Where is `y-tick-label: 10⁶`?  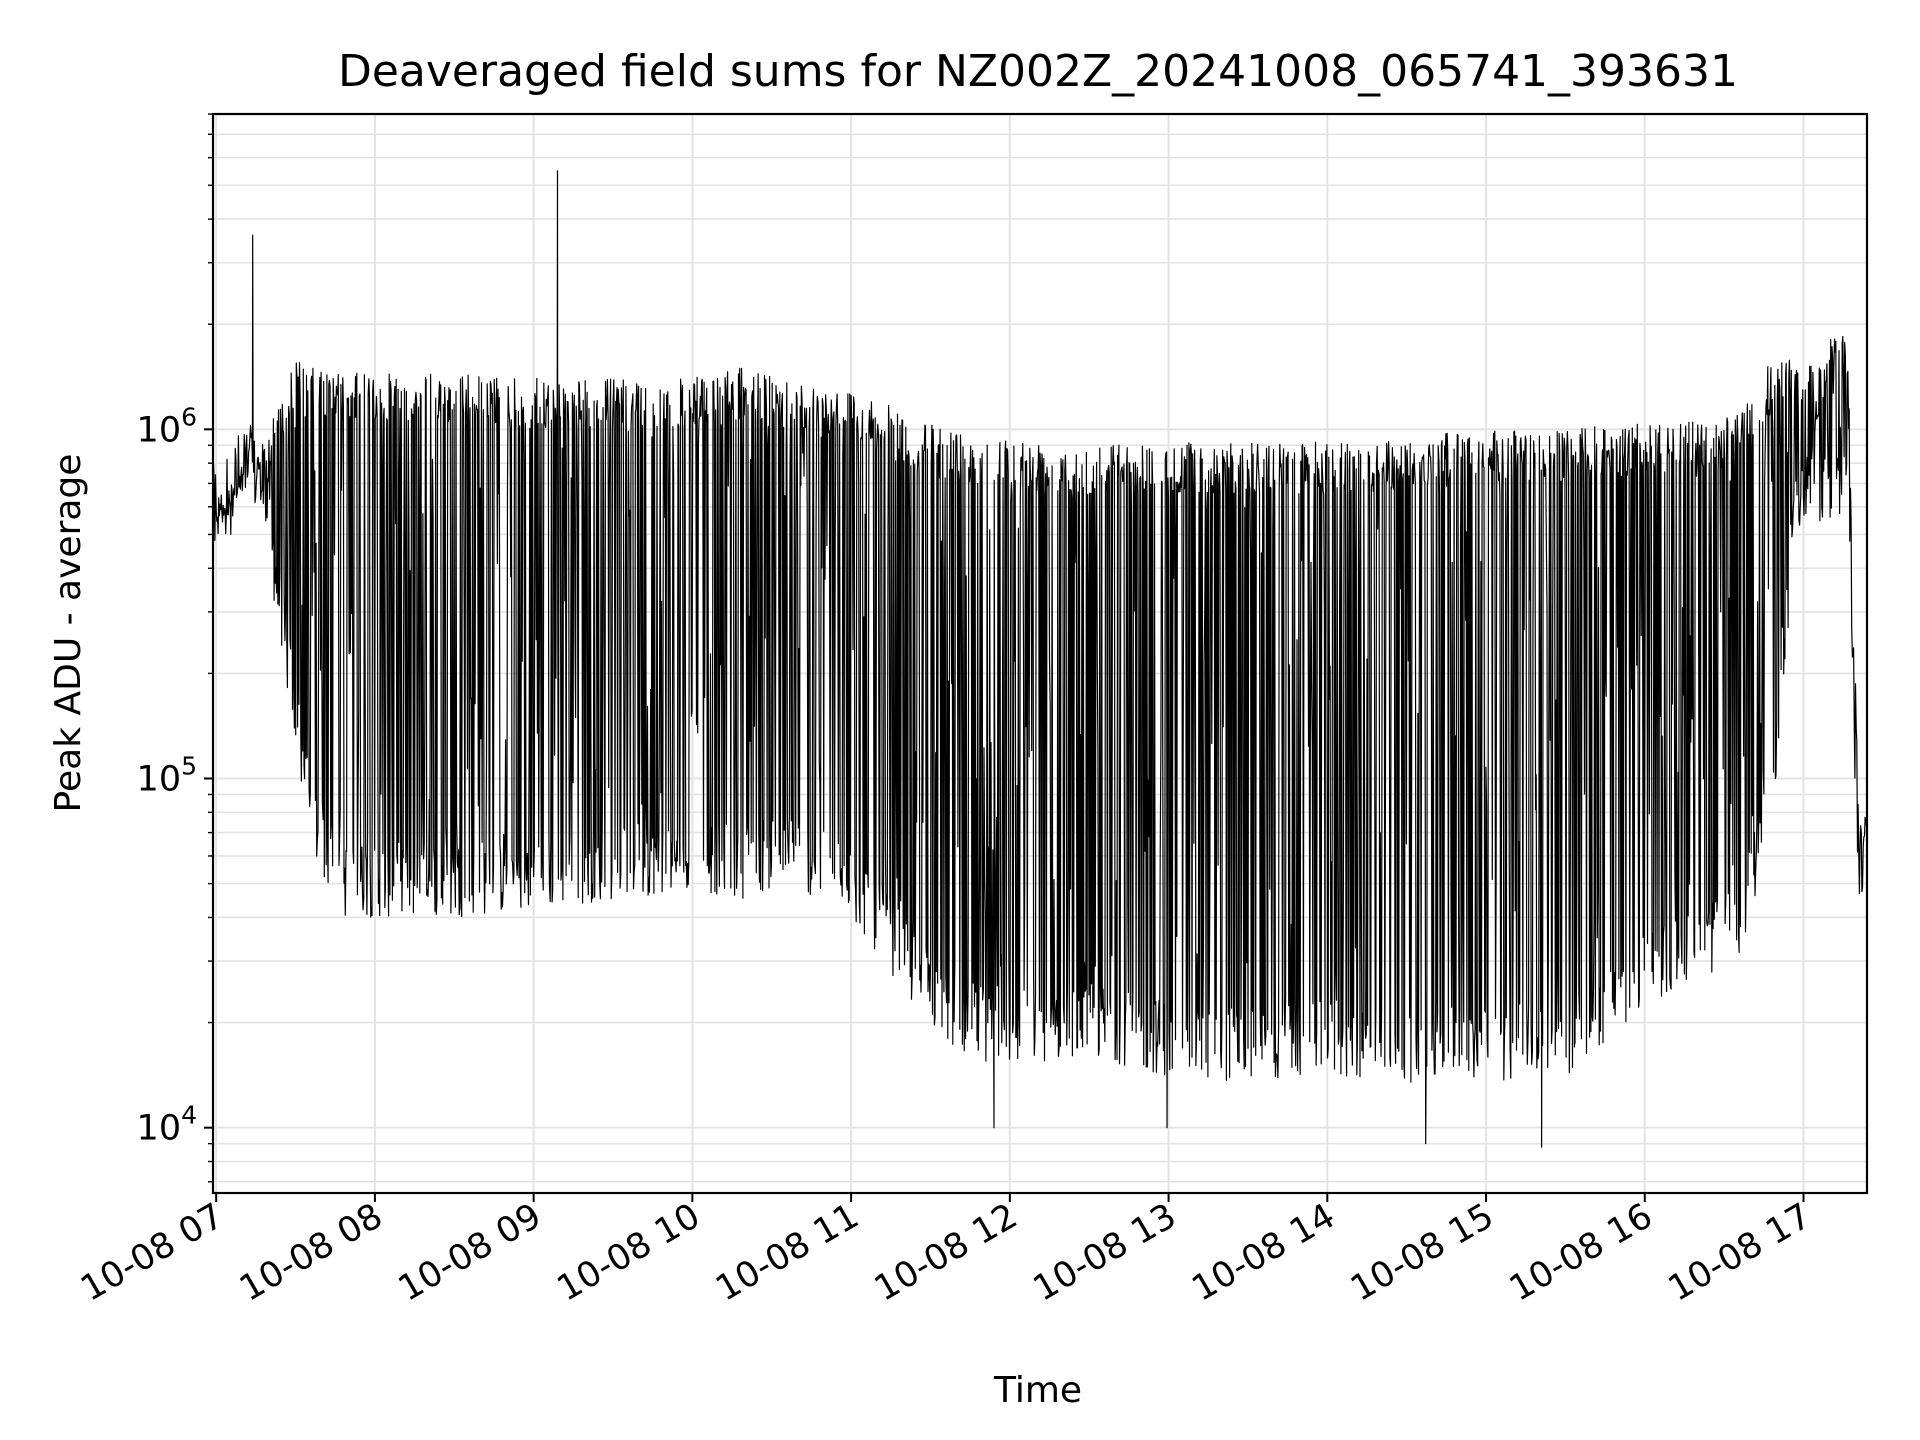 y-tick-label: 10⁶ is located at coordinates (167, 426).